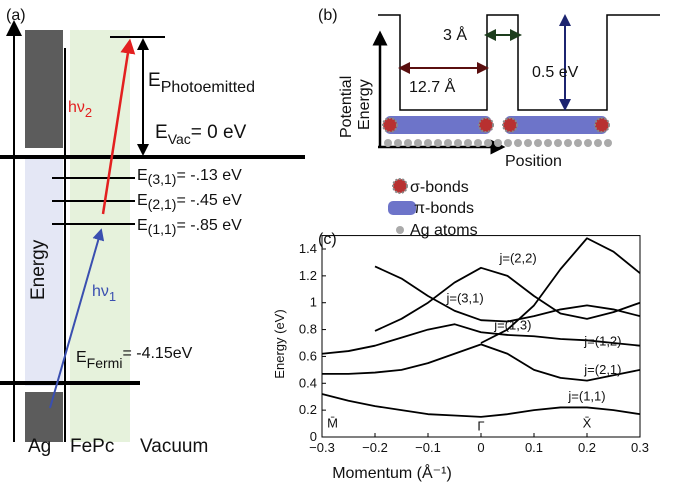 The height and width of the screenshot is (492, 675). What do you see at coordinates (555, 72) in the screenshot?
I see `depth-label: 0.5 eV` at bounding box center [555, 72].